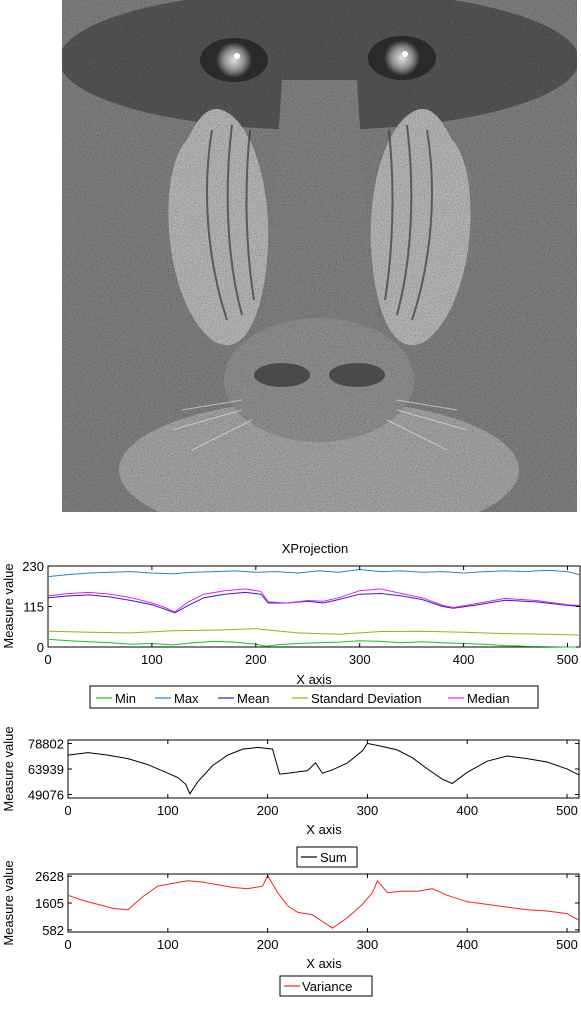  I want to click on chart-title: XProjection, so click(315, 548).